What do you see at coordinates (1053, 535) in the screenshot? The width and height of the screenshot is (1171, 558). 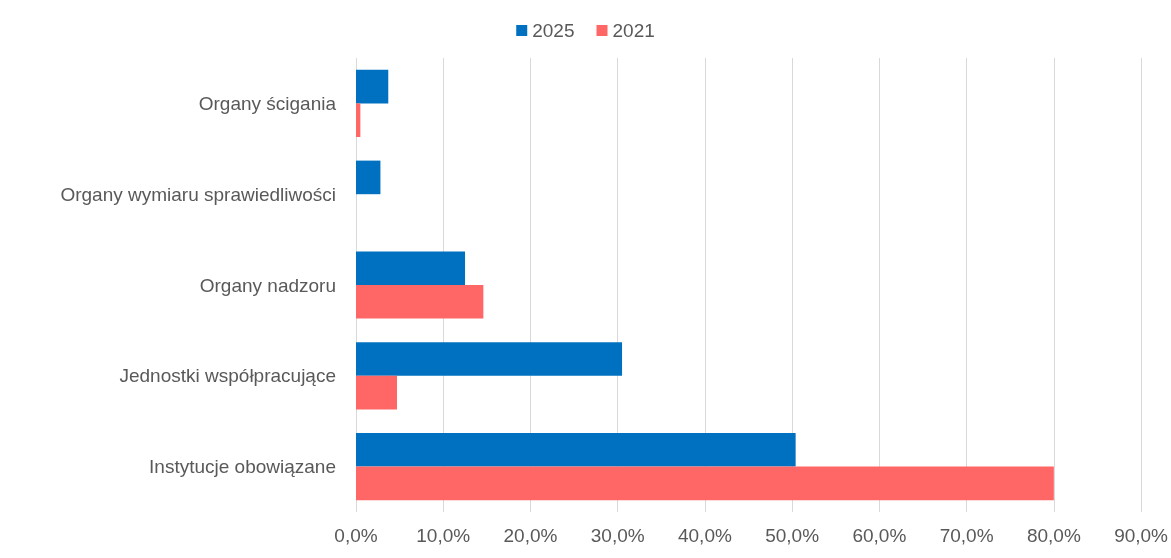 I see `x-tick-label: 80,0%` at bounding box center [1053, 535].